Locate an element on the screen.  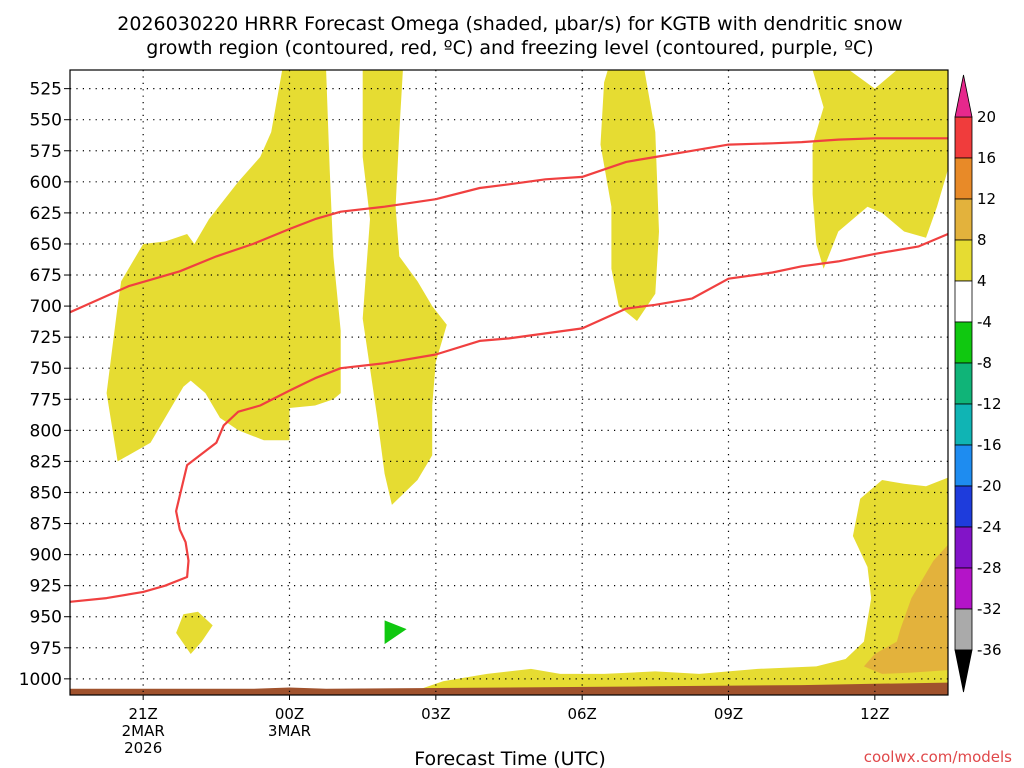
y-tick-label: 950 is located at coordinates (46, 618).